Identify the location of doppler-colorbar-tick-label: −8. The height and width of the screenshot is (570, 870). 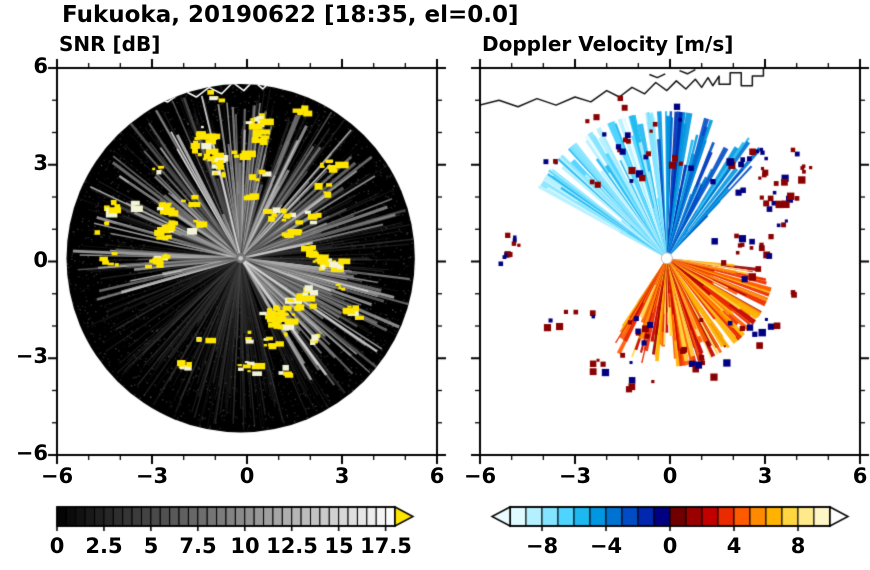
(542, 546).